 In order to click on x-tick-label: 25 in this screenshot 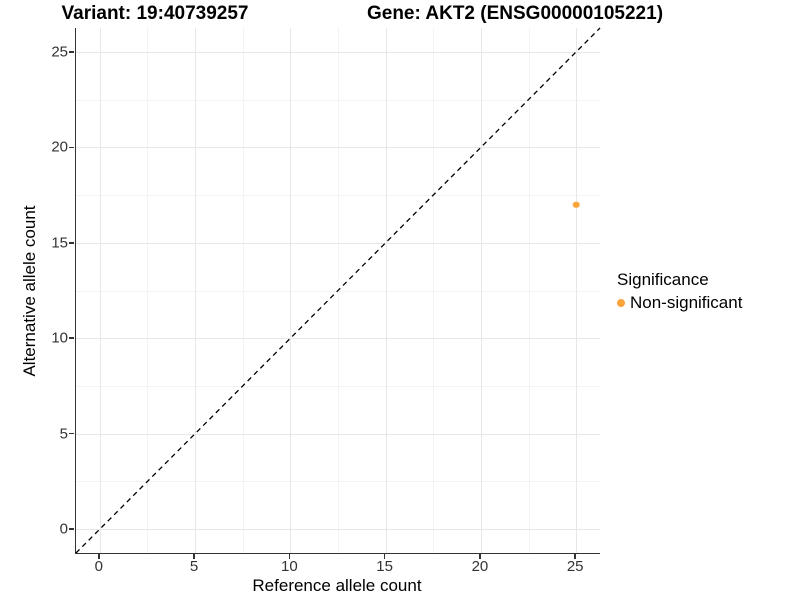, I will do `click(575, 566)`.